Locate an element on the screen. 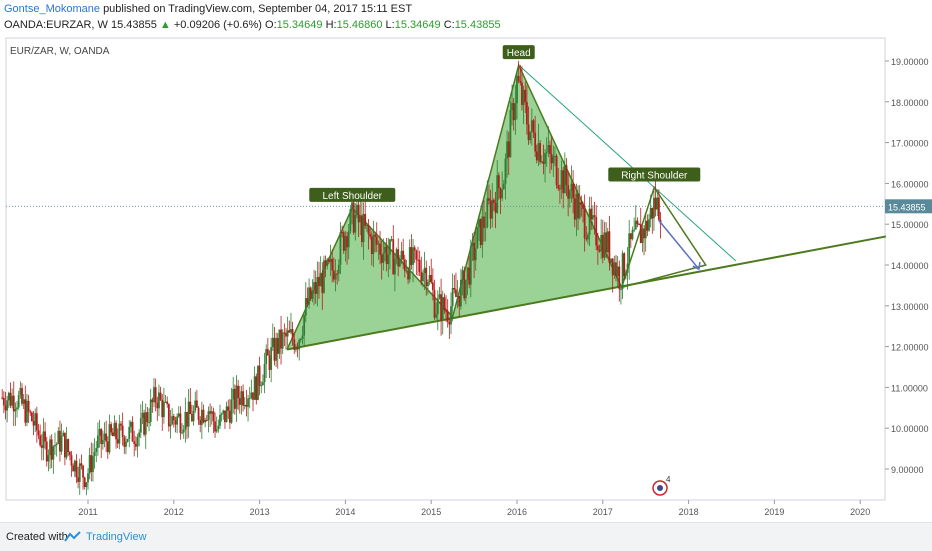 The image size is (932, 551). close-value: 15.43855 is located at coordinates (477, 25).